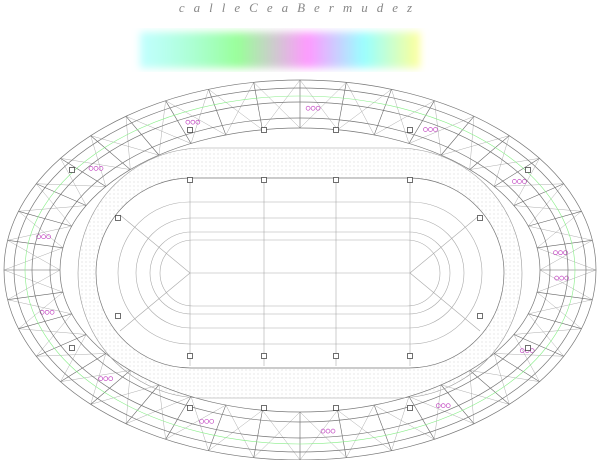  Describe the element at coordinates (280, 50) in the screenshot. I see `color-band` at that location.